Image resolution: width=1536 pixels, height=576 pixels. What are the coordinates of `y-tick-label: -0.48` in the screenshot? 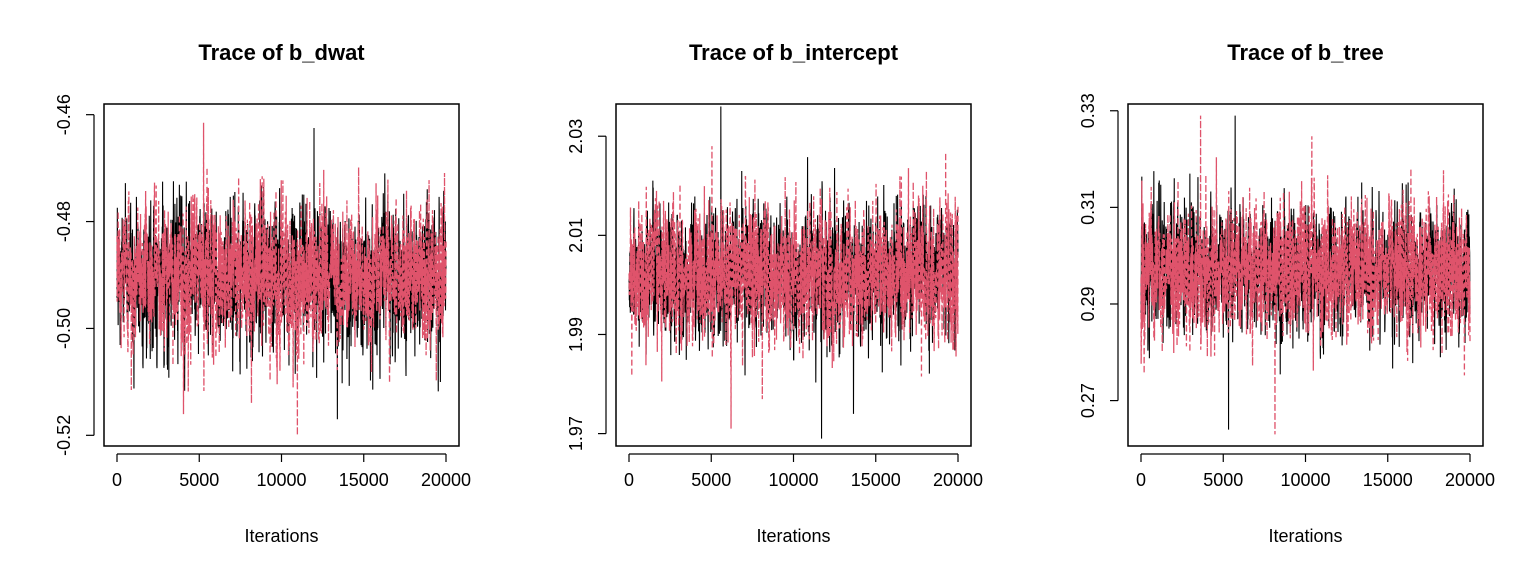 It's located at (64, 221).